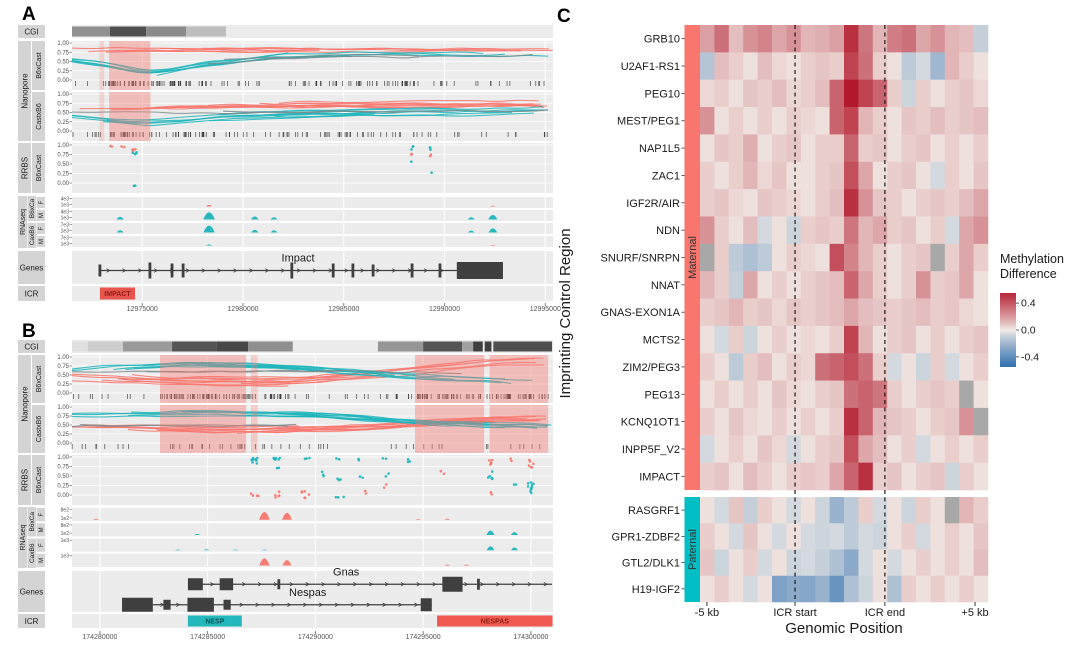 This screenshot has width=1070, height=649. I want to click on strip-label: F, so click(42, 545).